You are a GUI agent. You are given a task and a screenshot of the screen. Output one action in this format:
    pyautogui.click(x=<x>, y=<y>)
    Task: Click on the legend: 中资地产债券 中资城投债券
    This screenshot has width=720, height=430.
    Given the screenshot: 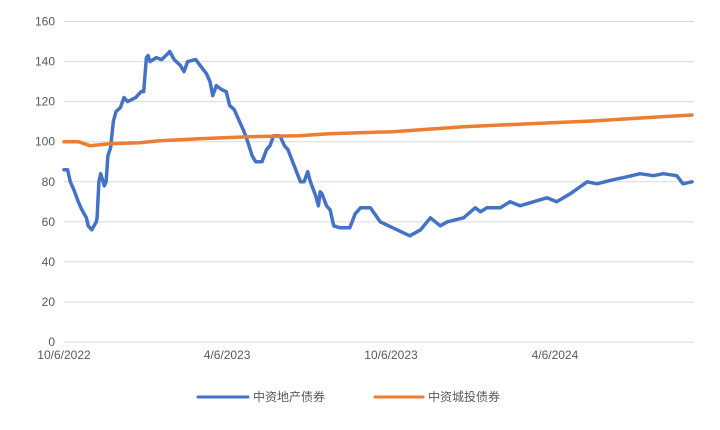 What is the action you would take?
    pyautogui.click(x=348, y=396)
    